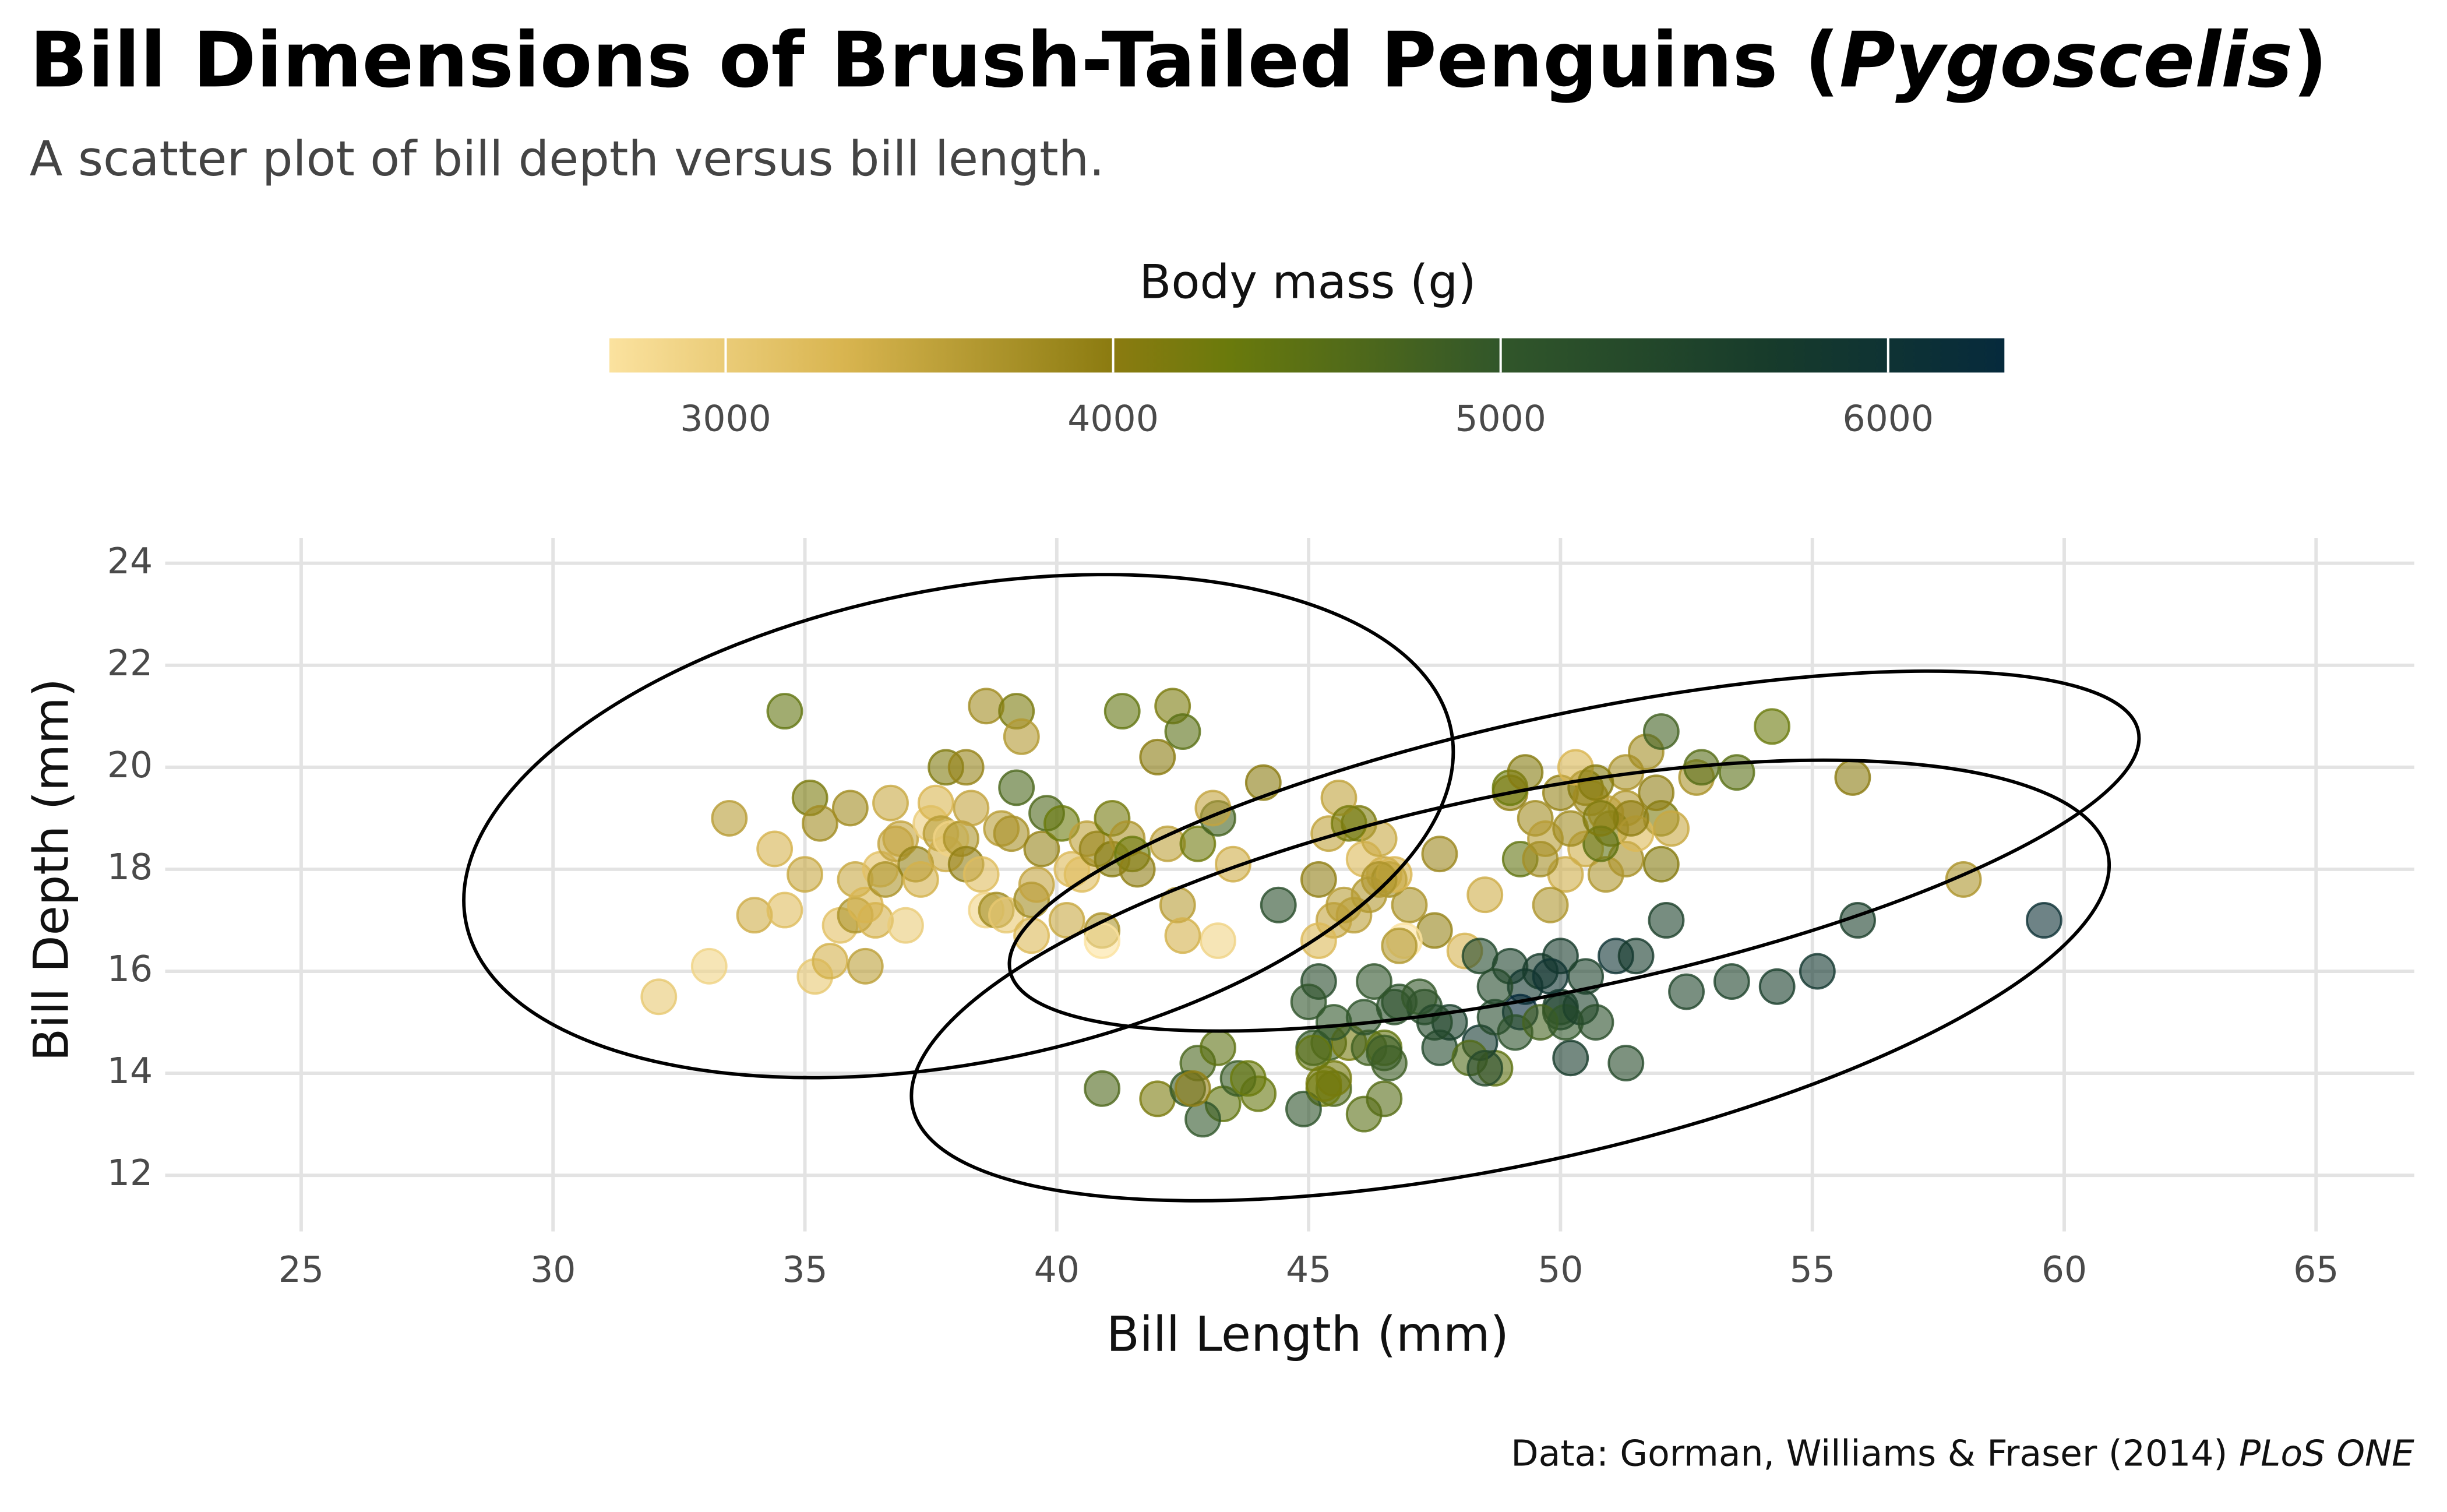 The width and height of the screenshot is (2447, 1512). I want to click on colorbar-tick-label: 4000, so click(1113, 418).